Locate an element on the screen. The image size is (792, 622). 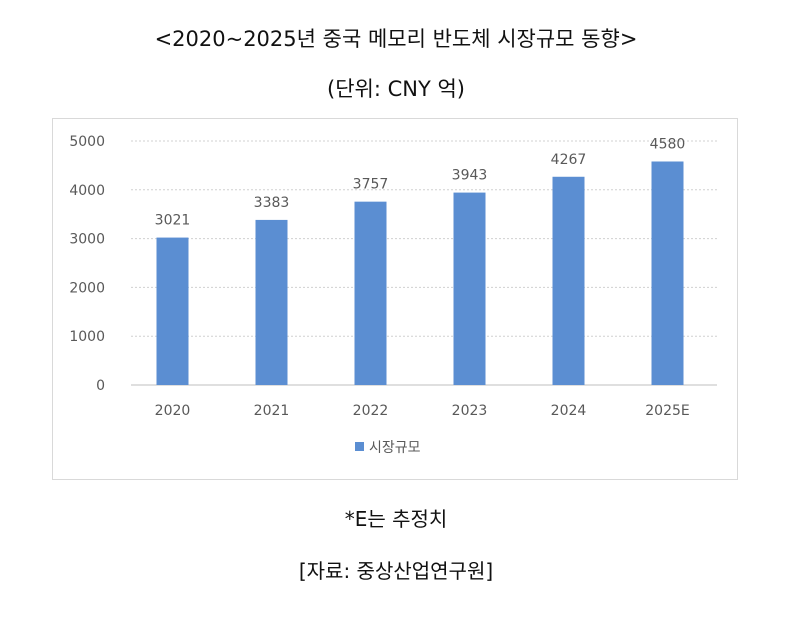
y-tick-label: 4000 is located at coordinates (87, 191).